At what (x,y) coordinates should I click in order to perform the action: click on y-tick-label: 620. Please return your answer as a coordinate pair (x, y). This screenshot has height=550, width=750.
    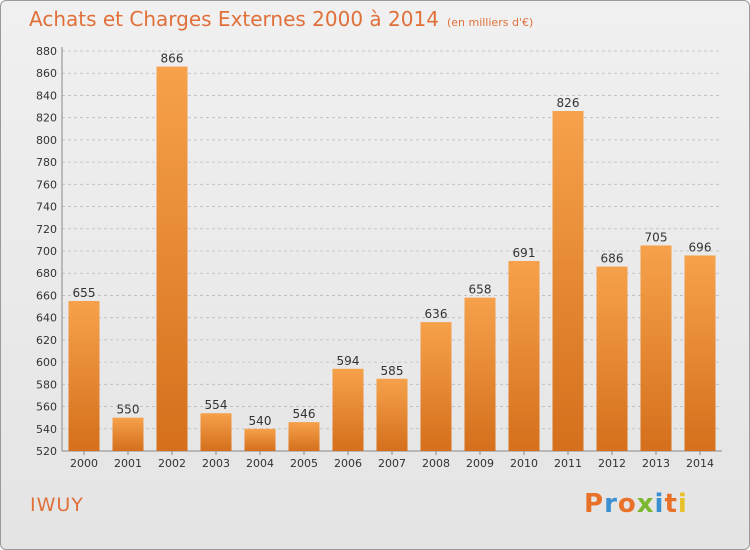
    Looking at the image, I should click on (46, 340).